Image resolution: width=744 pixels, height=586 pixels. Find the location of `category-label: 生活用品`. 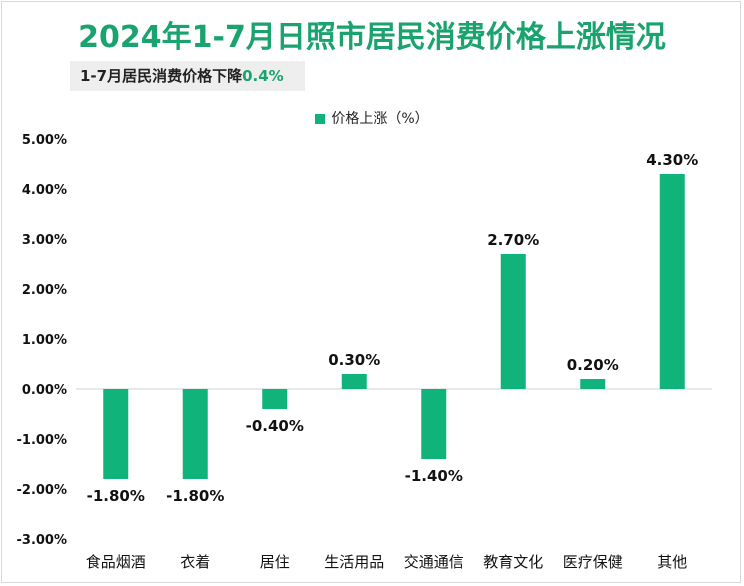

category-label: 生活用品 is located at coordinates (354, 562).